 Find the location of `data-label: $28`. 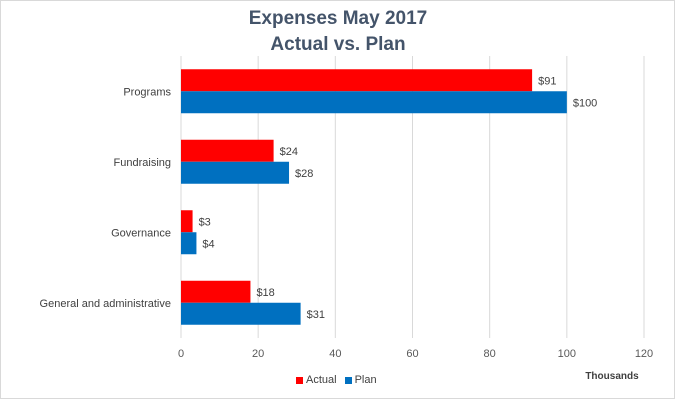

data-label: $28 is located at coordinates (304, 174).